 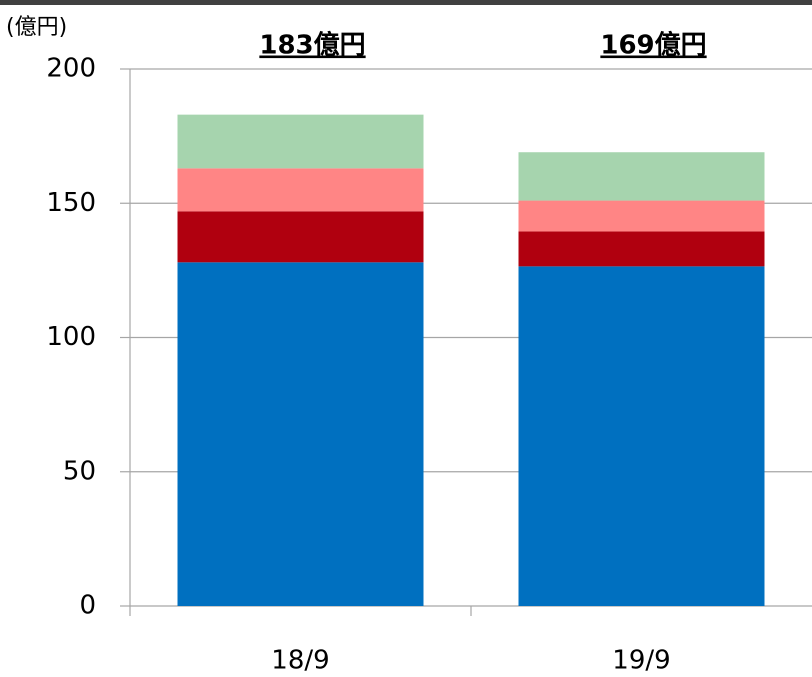 What do you see at coordinates (87, 606) in the screenshot?
I see `y-tick-label: 0` at bounding box center [87, 606].